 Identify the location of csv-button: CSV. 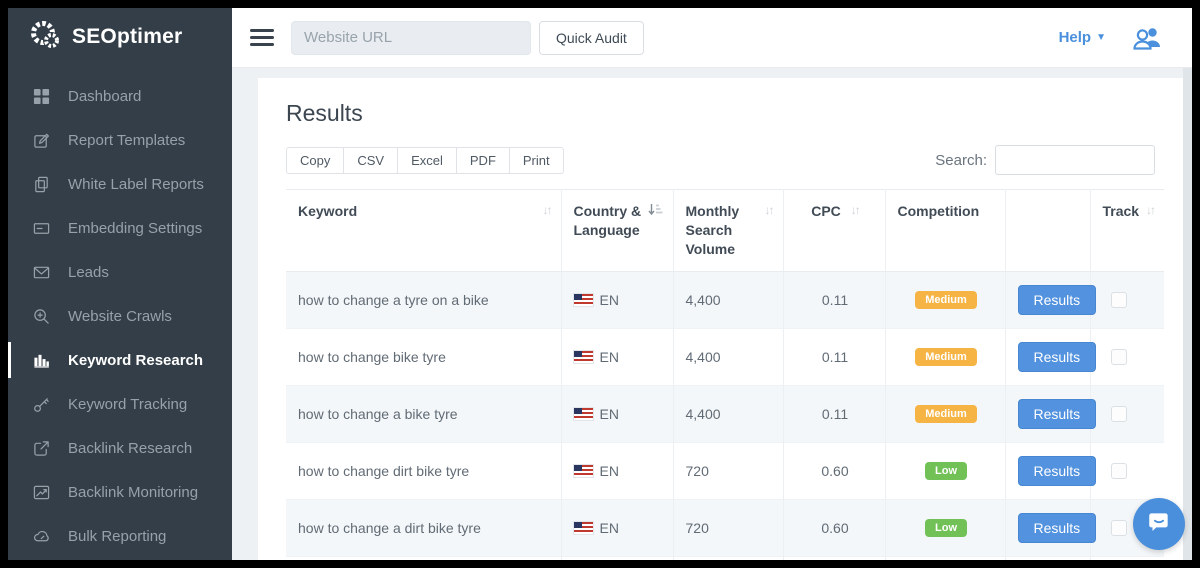
(371, 160).